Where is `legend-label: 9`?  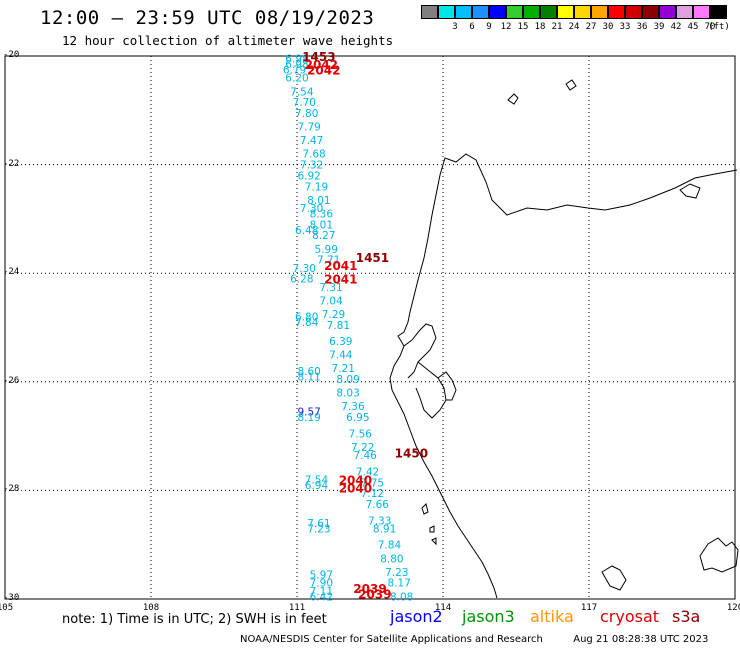
legend-label: 9 is located at coordinates (489, 27).